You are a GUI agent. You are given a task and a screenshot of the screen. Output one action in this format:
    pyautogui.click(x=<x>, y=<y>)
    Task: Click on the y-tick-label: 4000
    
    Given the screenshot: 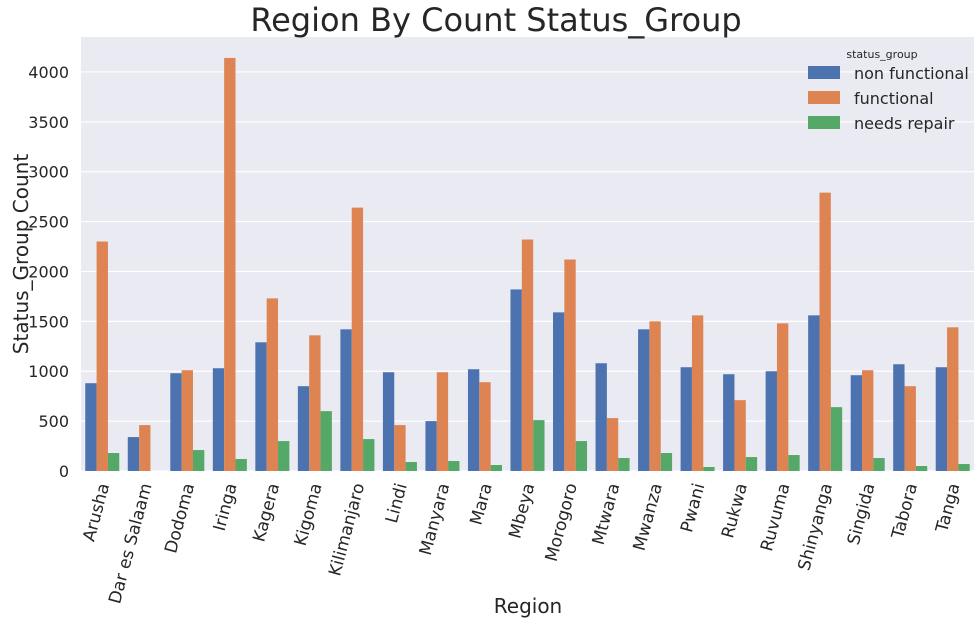 What is the action you would take?
    pyautogui.click(x=48, y=72)
    